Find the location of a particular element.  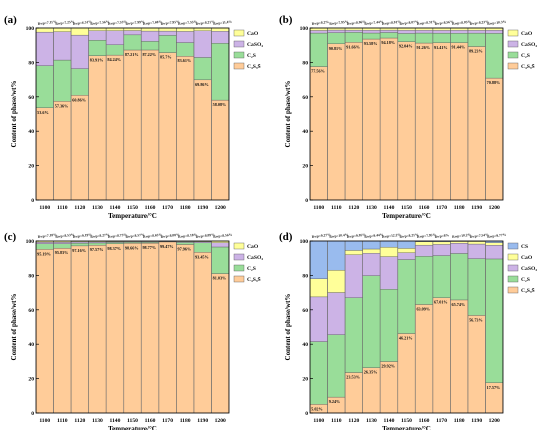

legend-label: CaSO₄ is located at coordinates (529, 269).